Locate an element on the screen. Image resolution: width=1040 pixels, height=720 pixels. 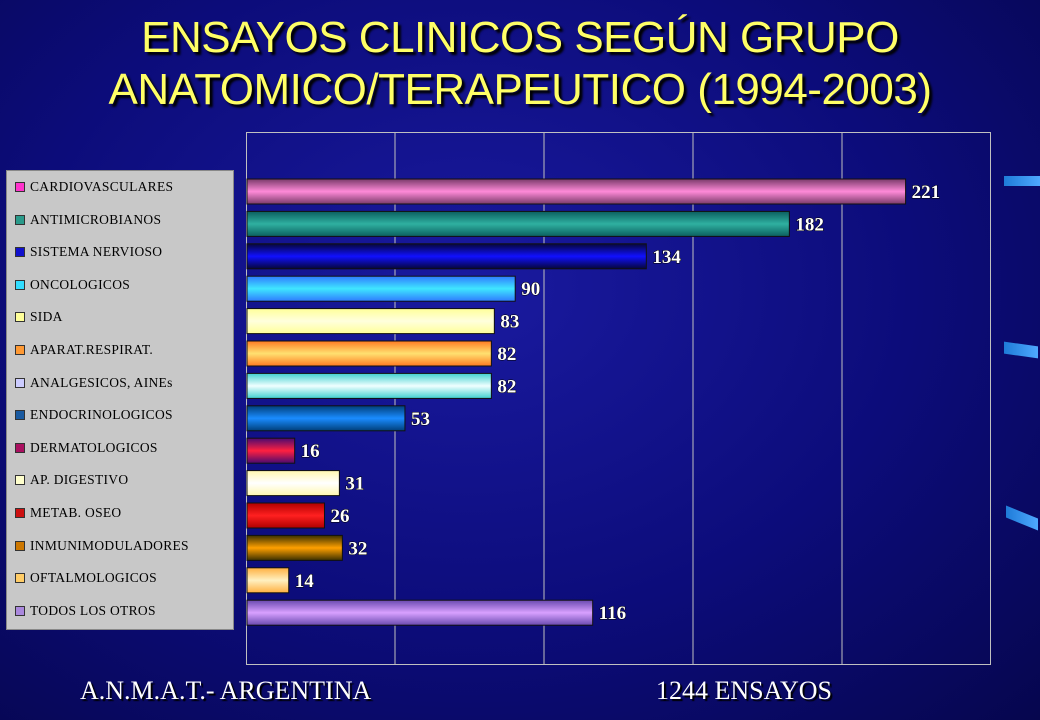
legend-label: SIDA is located at coordinates (46, 317).